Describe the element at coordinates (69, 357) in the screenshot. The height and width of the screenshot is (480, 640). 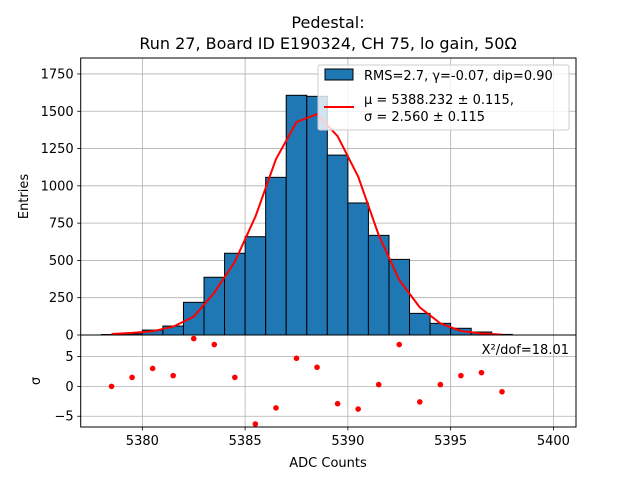
I see `residual-y-tick-label: 5` at that location.